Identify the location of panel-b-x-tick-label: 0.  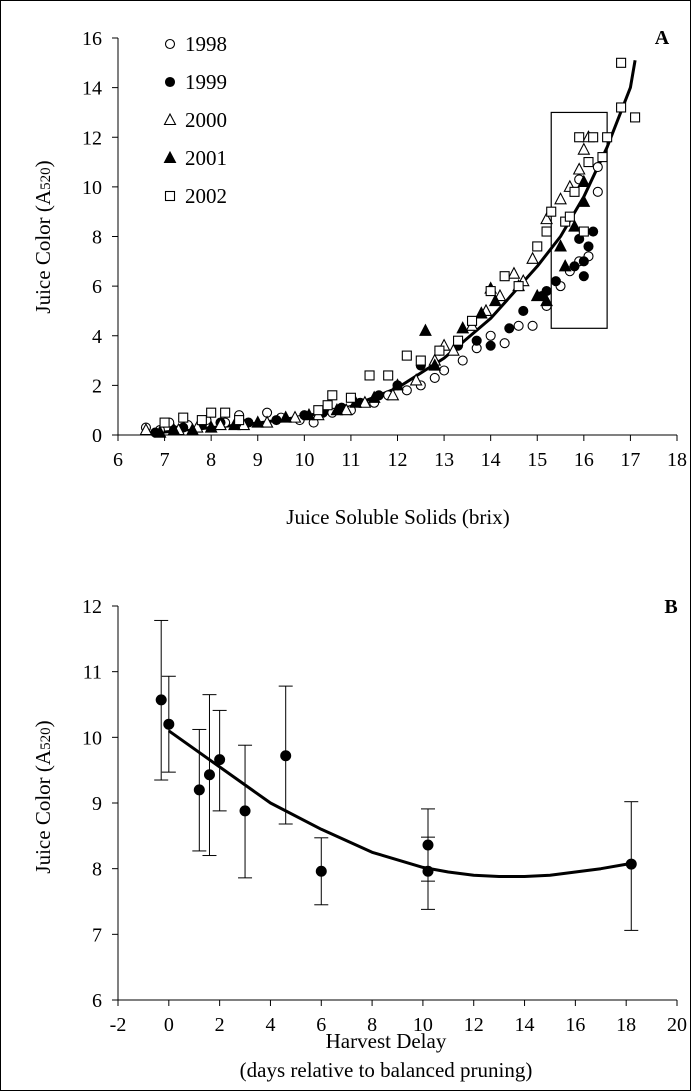
(169, 1025).